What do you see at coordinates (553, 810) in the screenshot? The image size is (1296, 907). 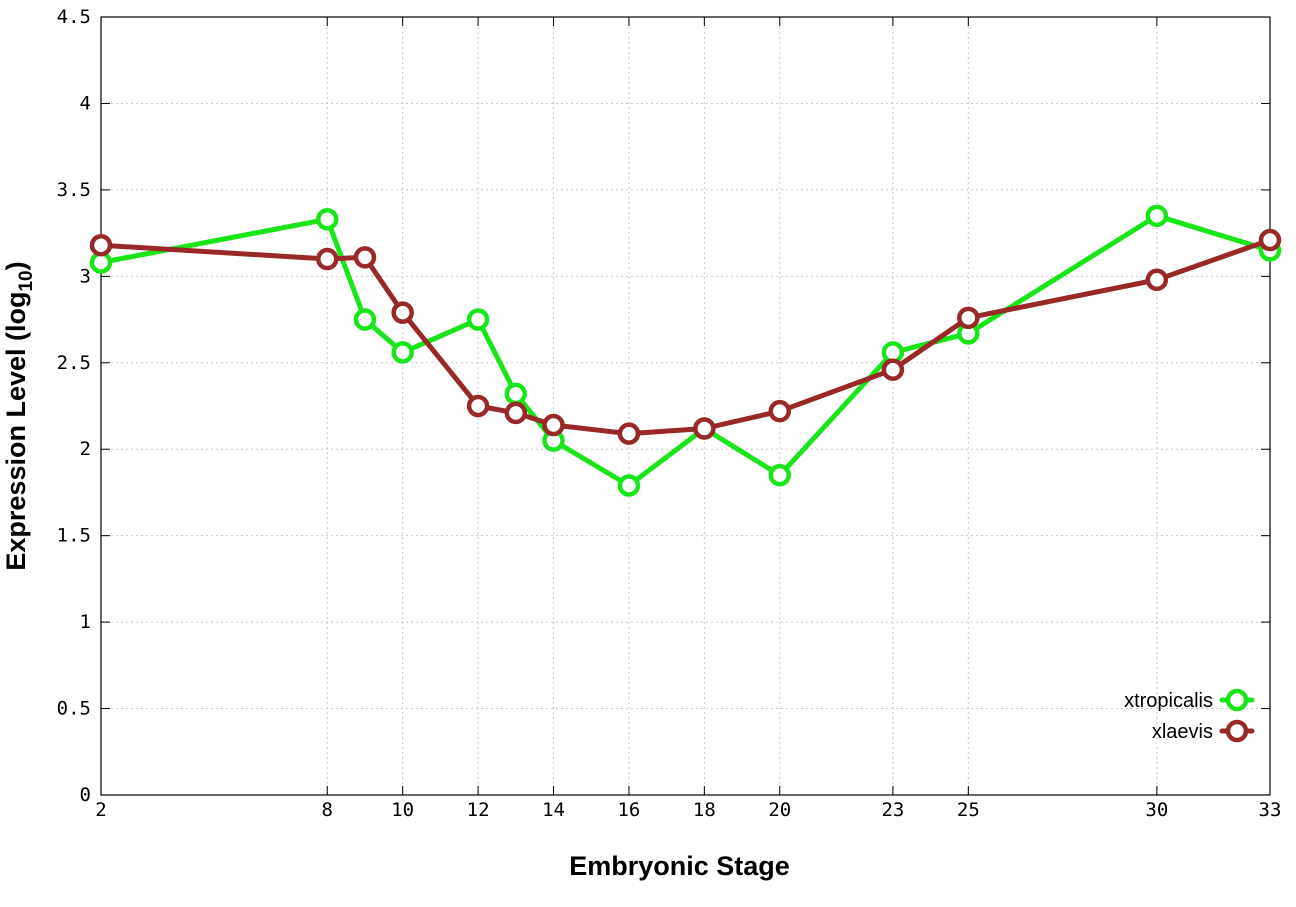 I see `x-tick-label: 14` at bounding box center [553, 810].